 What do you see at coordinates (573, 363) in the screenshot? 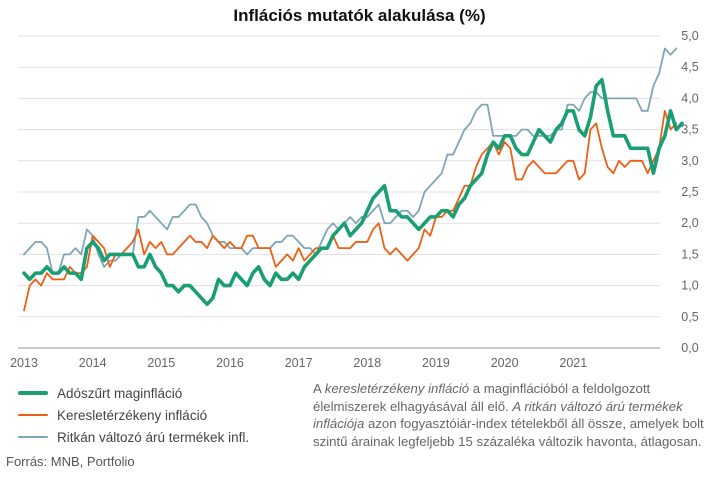
I see `x-tick-label: 2021` at bounding box center [573, 363].